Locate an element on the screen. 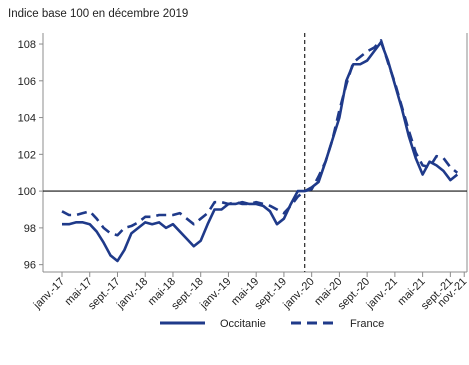 The width and height of the screenshot is (469, 365). y-tick-label: 100 is located at coordinates (27, 192).